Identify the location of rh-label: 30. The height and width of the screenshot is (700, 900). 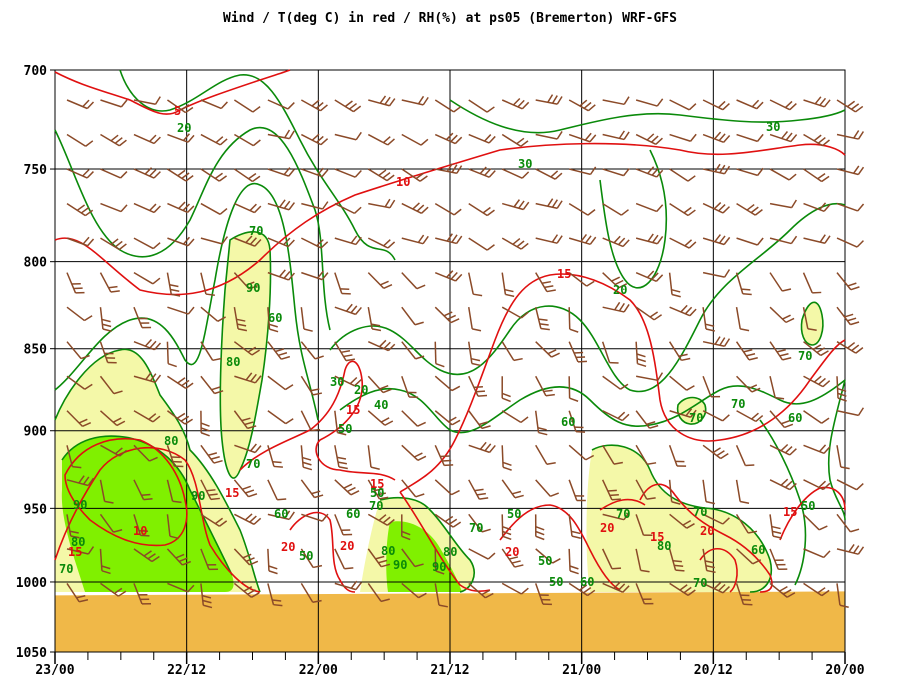
(525, 164).